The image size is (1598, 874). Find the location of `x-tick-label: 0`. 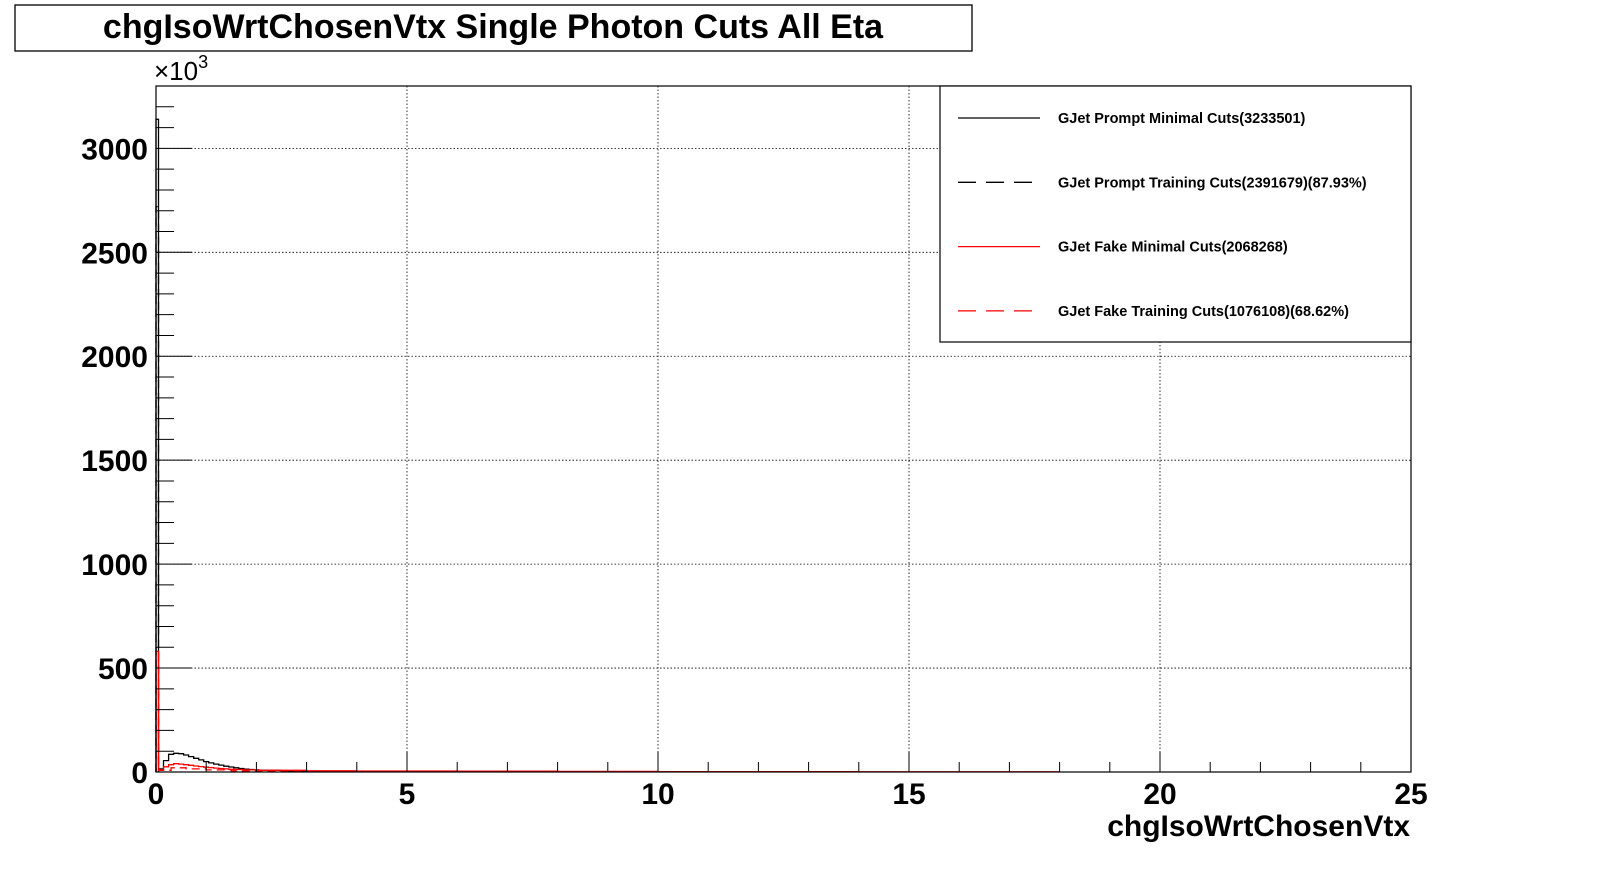

x-tick-label: 0 is located at coordinates (156, 794).